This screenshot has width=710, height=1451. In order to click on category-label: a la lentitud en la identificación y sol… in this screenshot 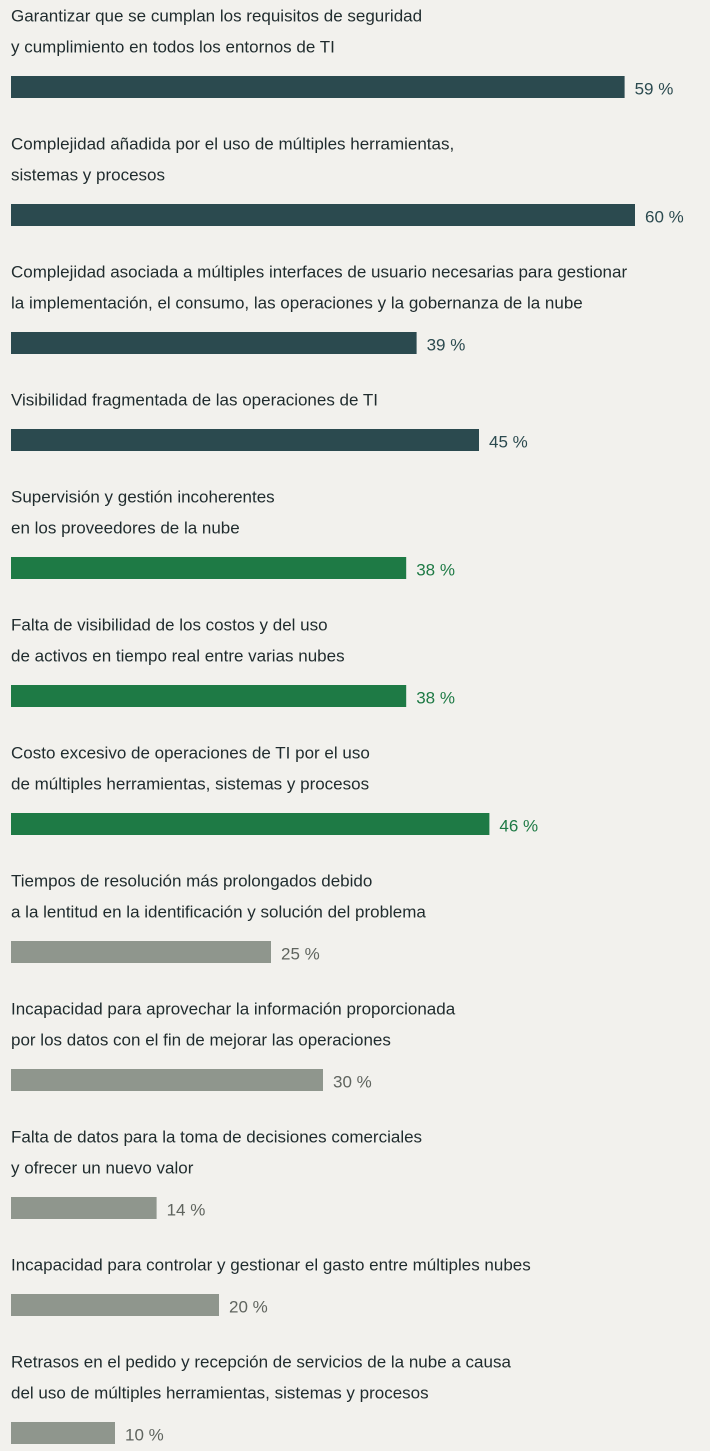, I will do `click(218, 911)`.